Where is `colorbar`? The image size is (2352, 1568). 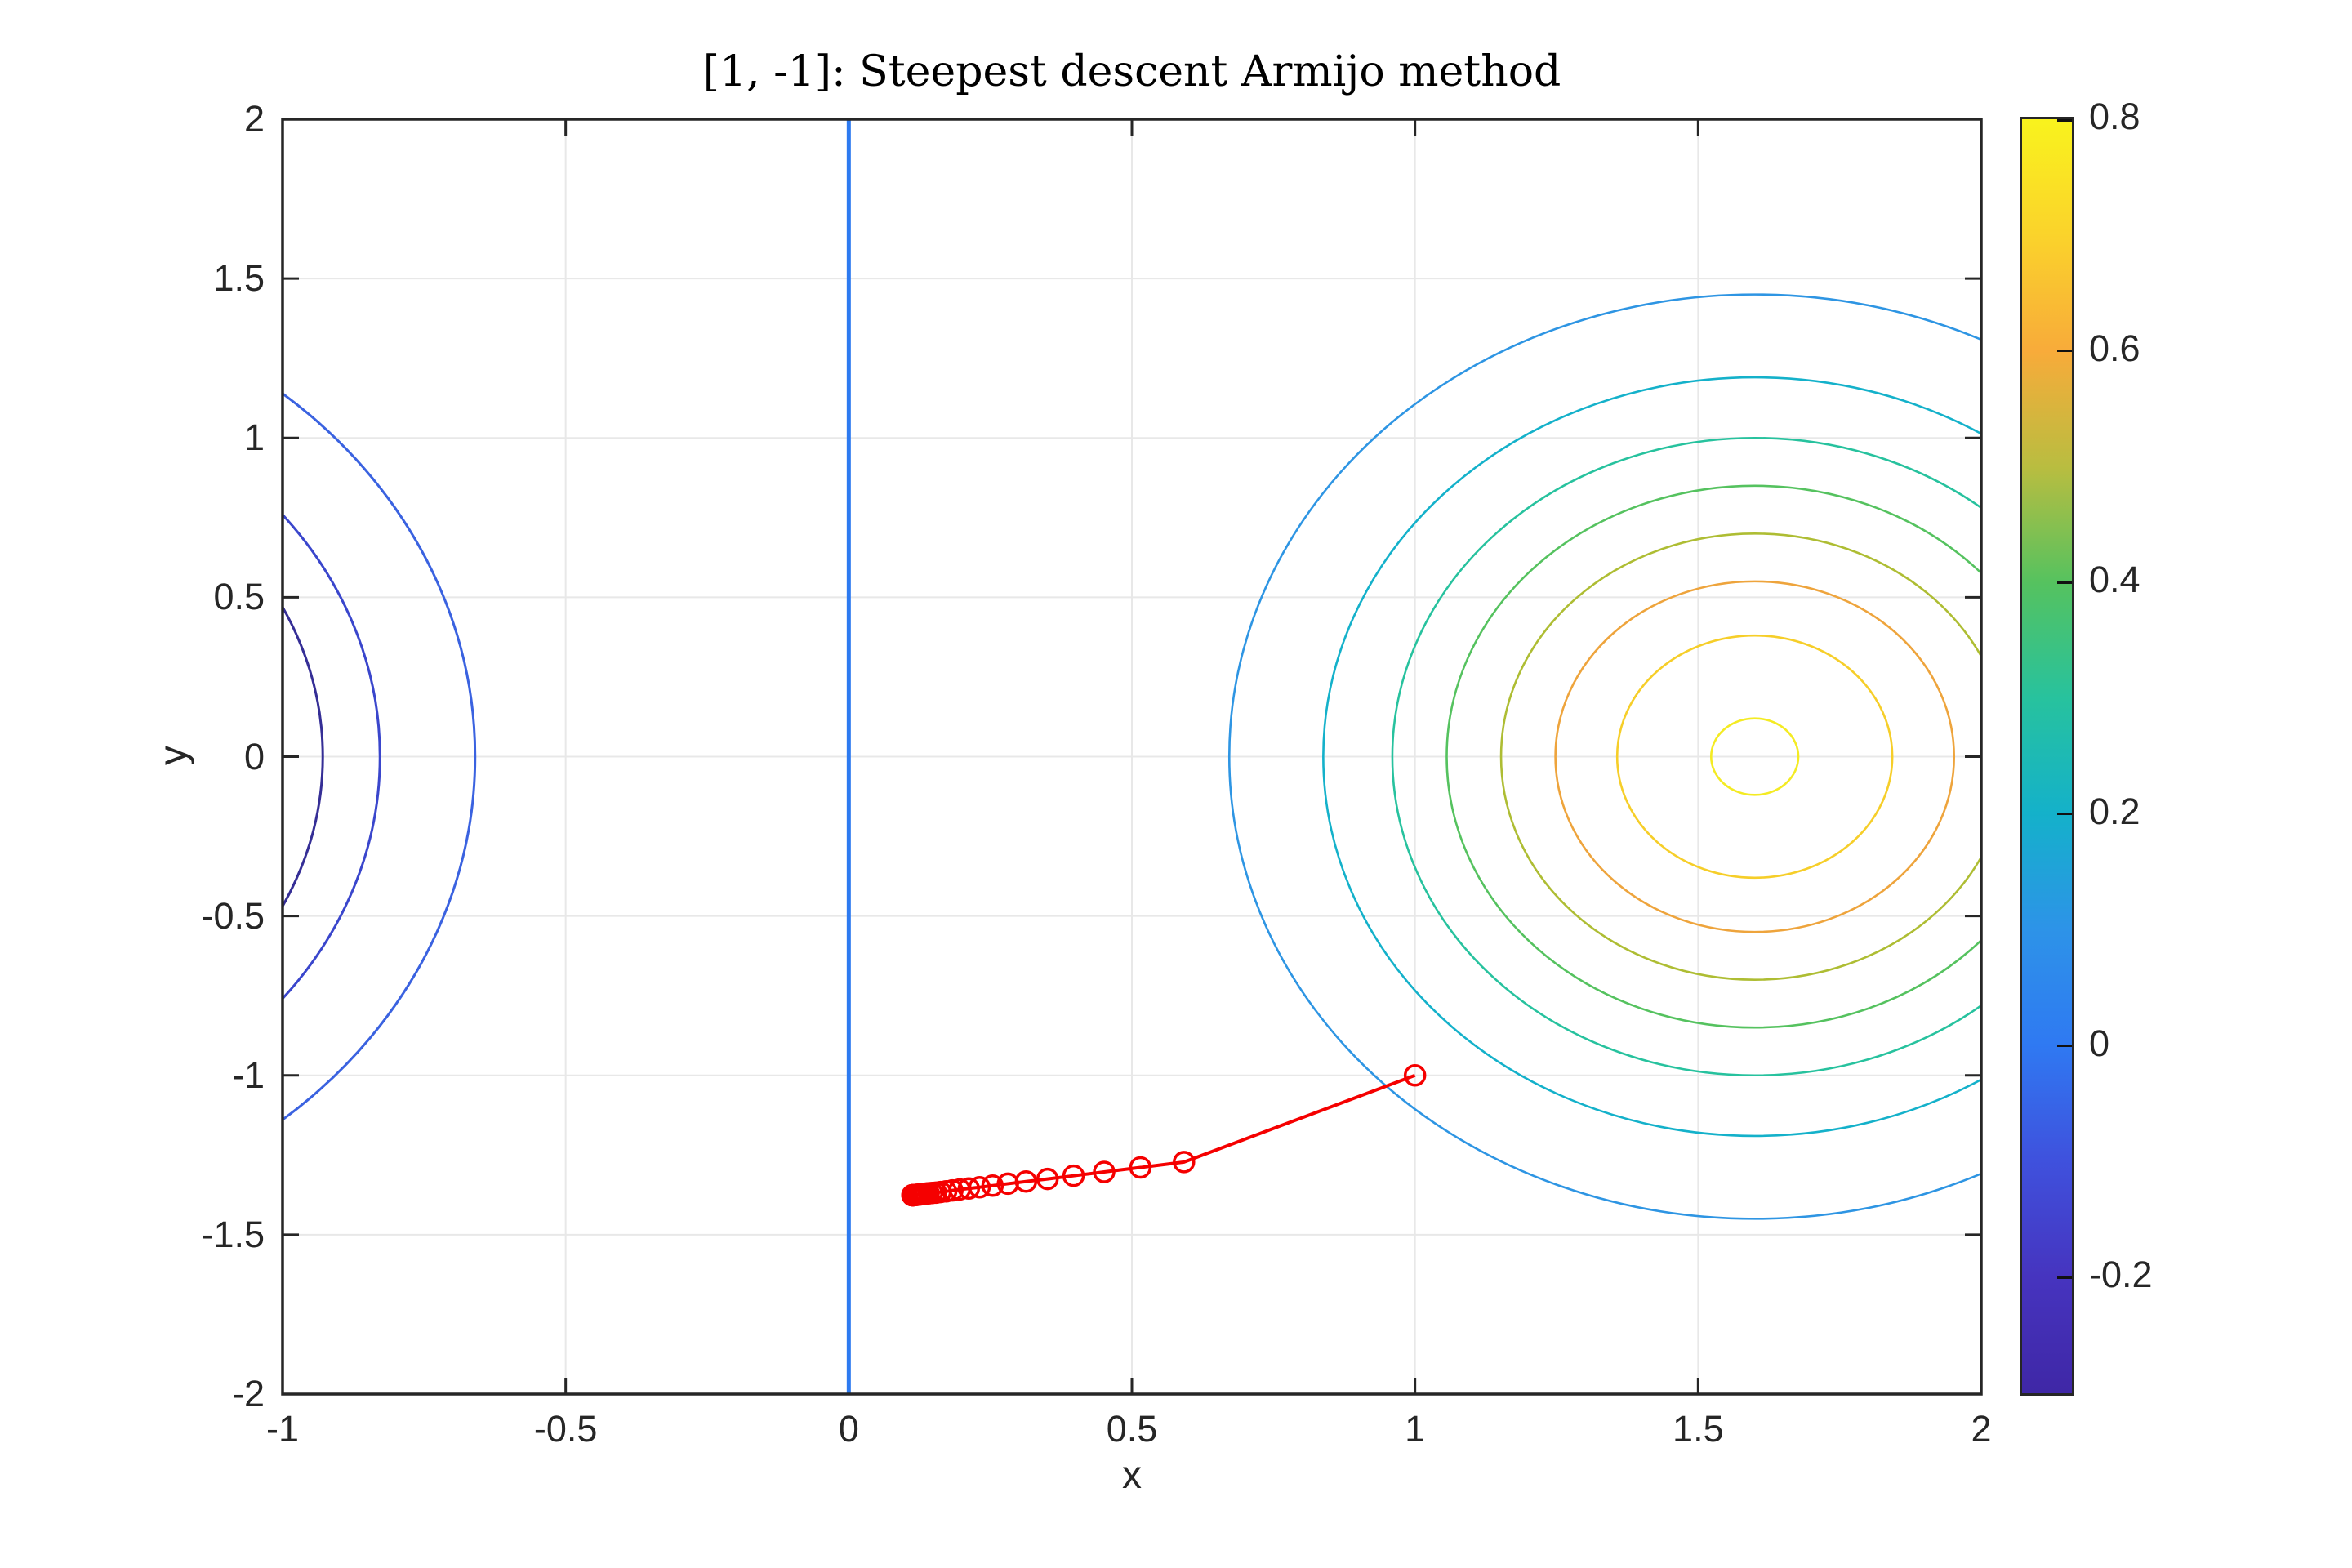
colorbar is located at coordinates (2047, 756).